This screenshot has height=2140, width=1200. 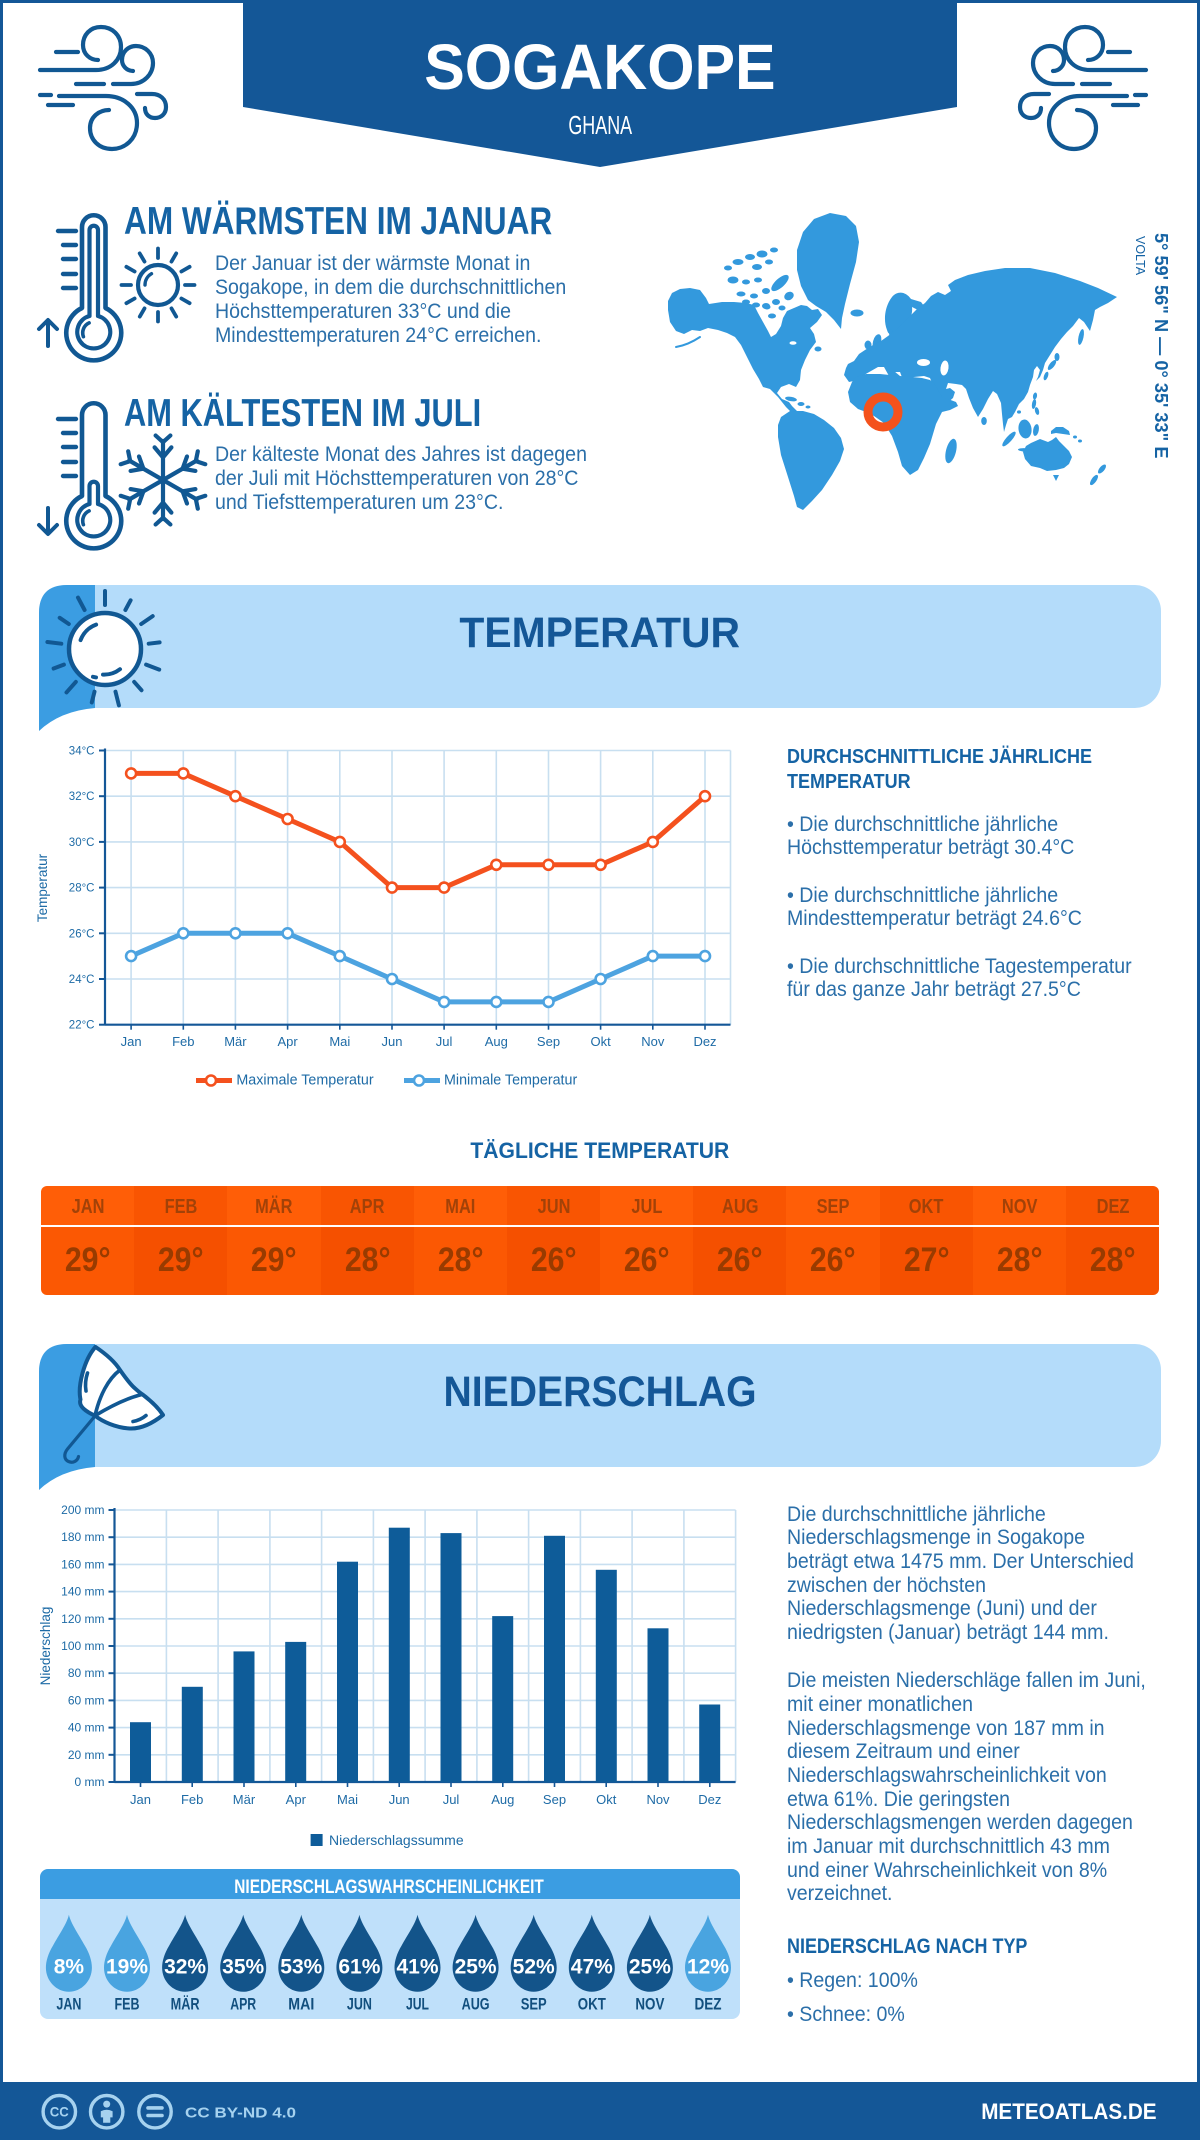 I want to click on svg-text: 47%, so click(x=591, y=1966).